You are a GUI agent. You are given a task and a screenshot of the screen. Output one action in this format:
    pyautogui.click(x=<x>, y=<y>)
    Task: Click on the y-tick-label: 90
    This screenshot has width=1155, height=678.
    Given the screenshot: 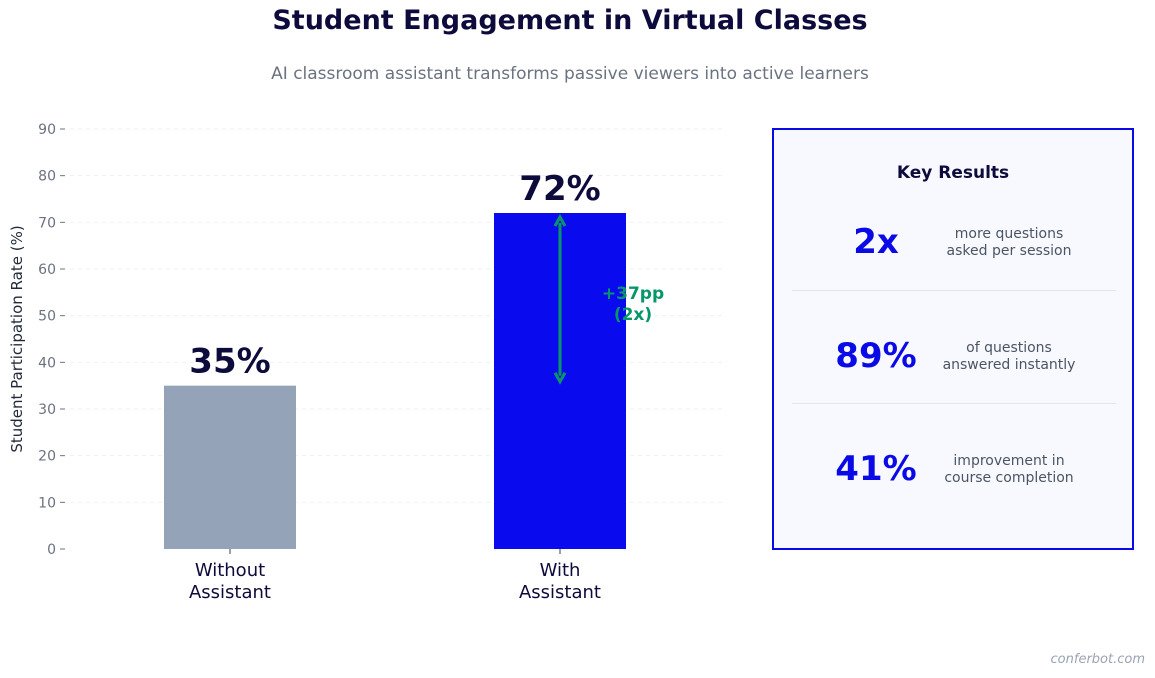 What is the action you would take?
    pyautogui.click(x=47, y=130)
    